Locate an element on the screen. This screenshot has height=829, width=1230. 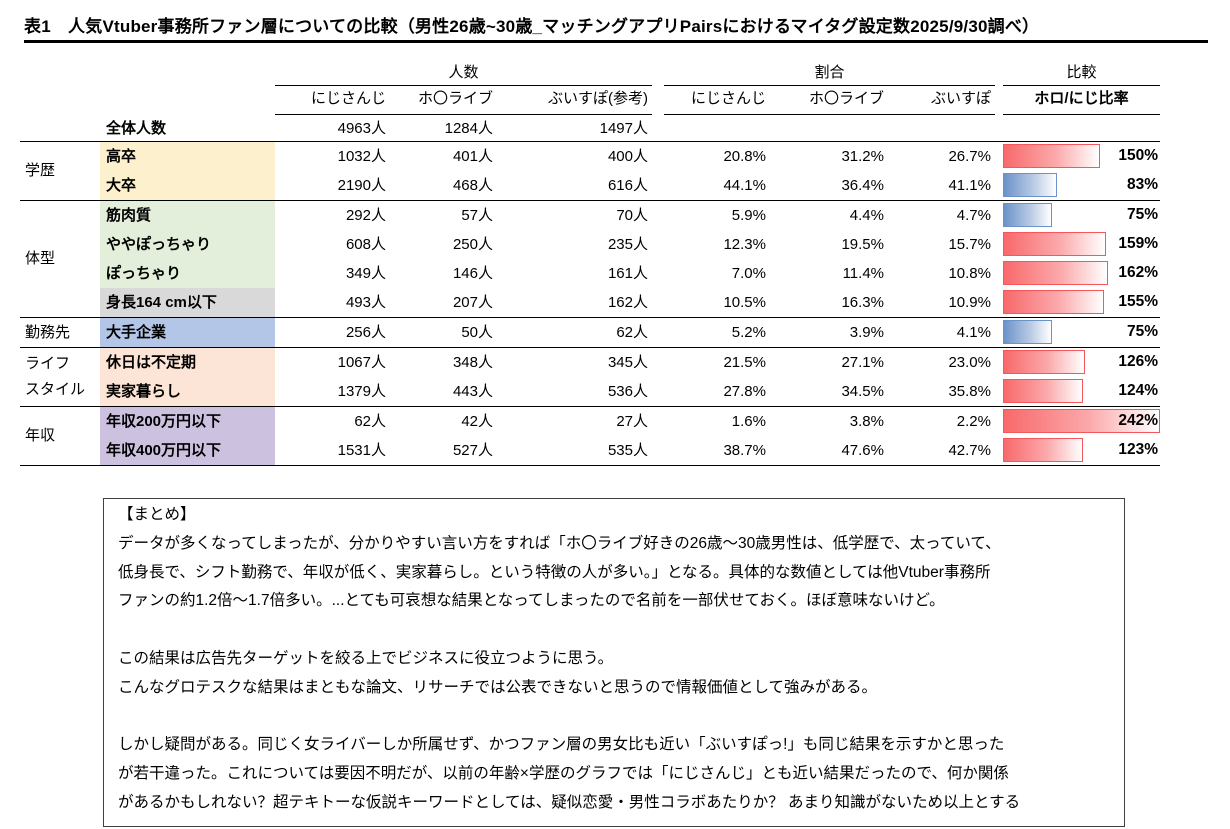
cell-ratio-vspo: 4.7% is located at coordinates (973, 215).